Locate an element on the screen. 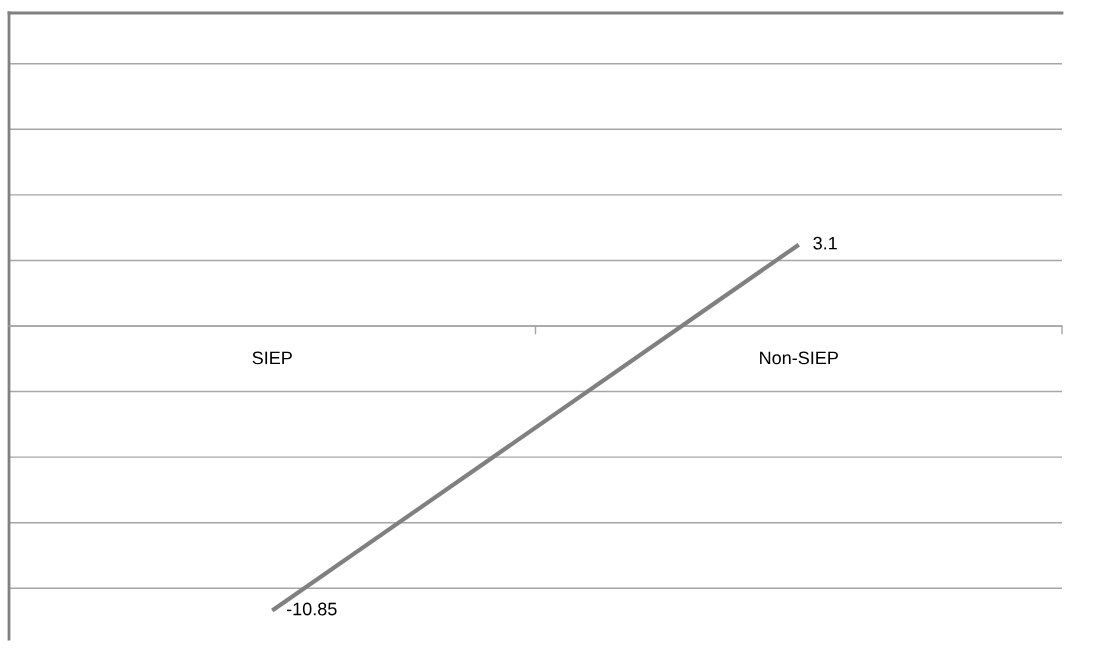 Image resolution: width=1104 pixels, height=653 pixels. data-label: -10.85 is located at coordinates (311, 609).